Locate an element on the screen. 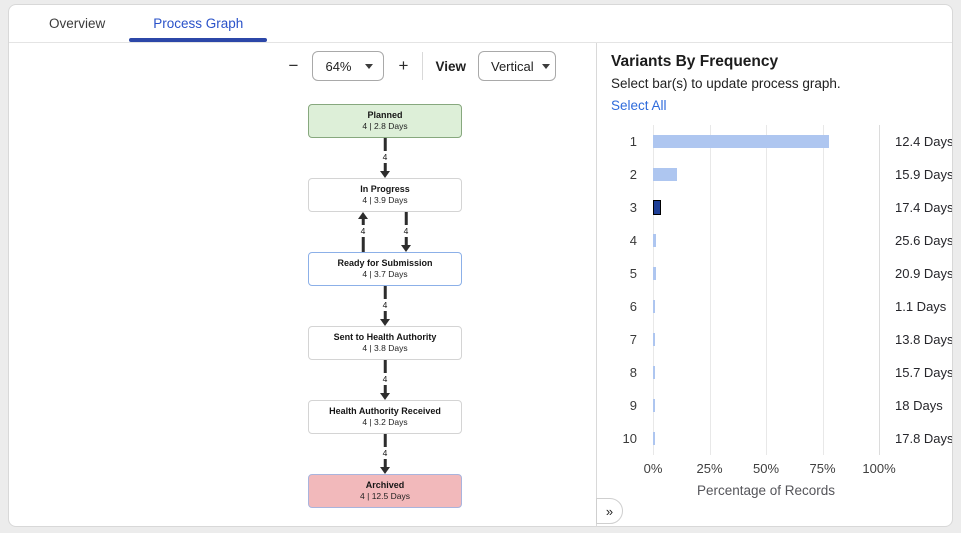 Image resolution: width=961 pixels, height=533 pixels. node-in-progress: In Progress 4 | 3.9 Days is located at coordinates (385, 195).